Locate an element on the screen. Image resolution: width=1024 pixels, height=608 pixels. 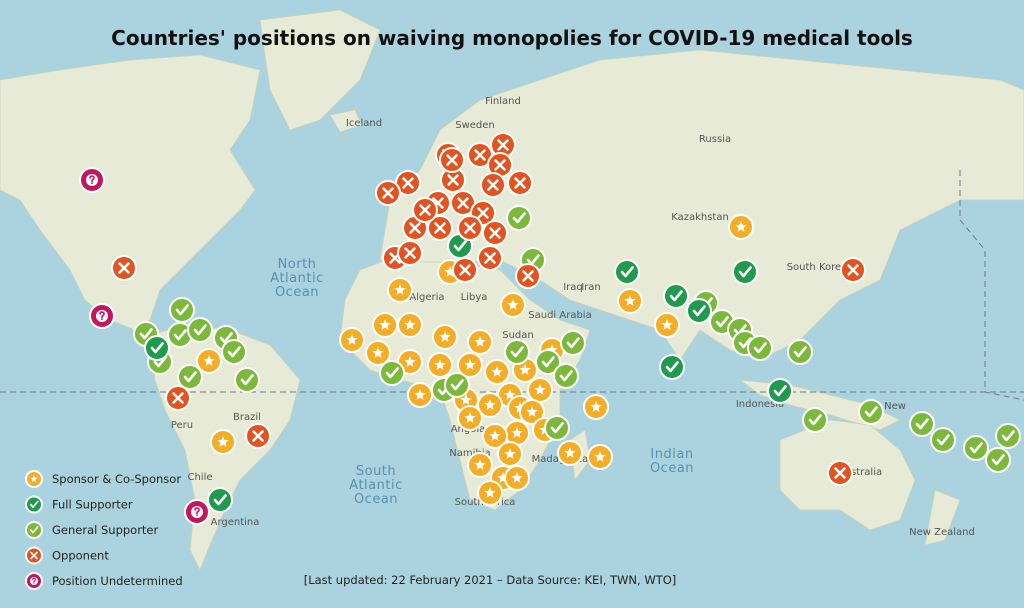
greenland is located at coordinates (320, 70).